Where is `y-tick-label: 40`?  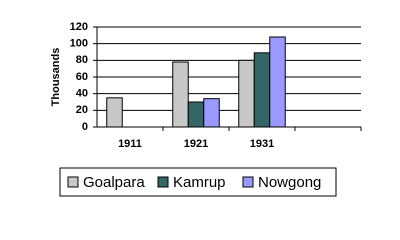
y-tick-label: 40 is located at coordinates (82, 94).